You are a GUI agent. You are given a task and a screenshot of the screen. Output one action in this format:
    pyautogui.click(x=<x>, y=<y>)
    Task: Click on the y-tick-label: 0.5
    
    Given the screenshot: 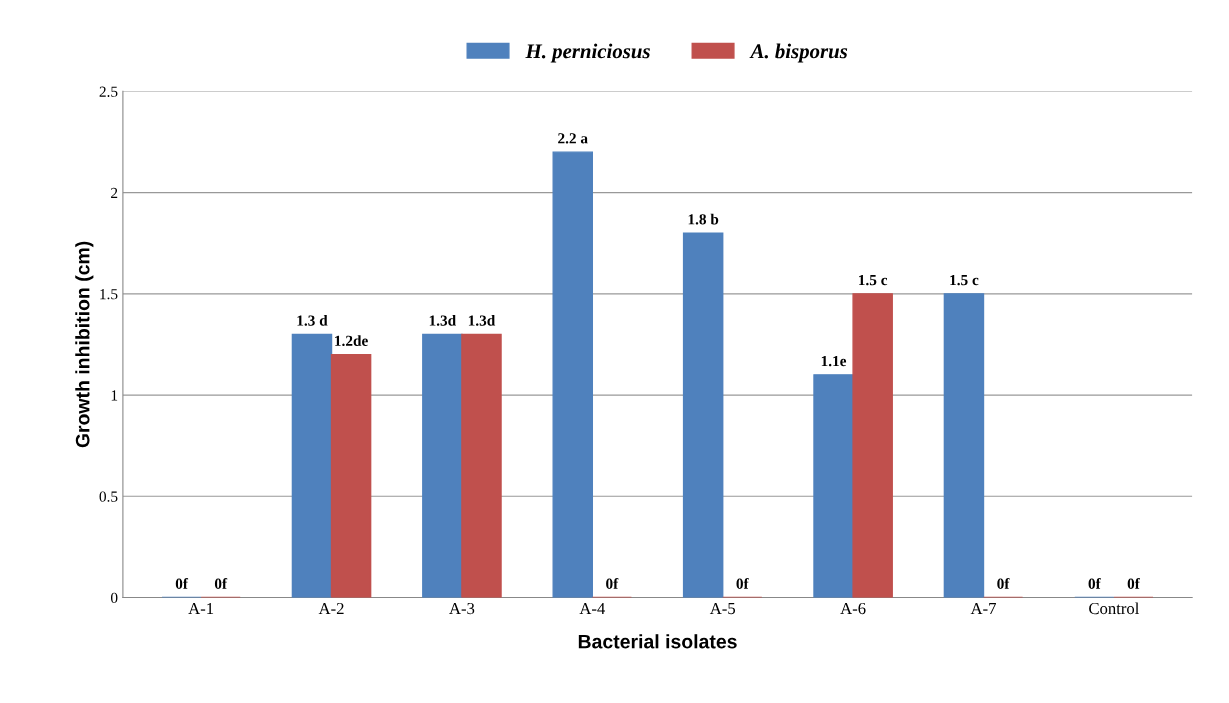 What is the action you would take?
    pyautogui.click(x=108, y=496)
    